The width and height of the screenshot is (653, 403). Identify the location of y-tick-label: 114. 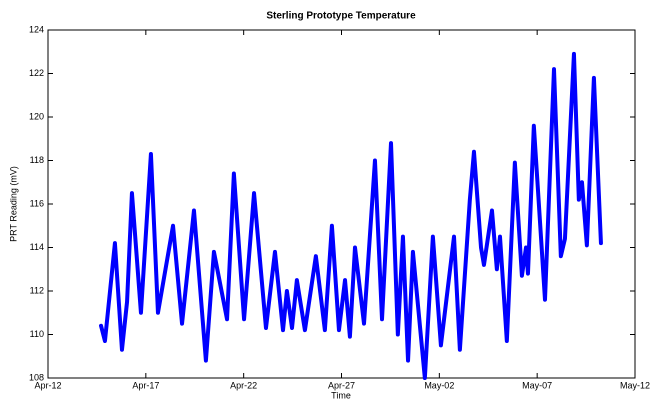
(37, 247).